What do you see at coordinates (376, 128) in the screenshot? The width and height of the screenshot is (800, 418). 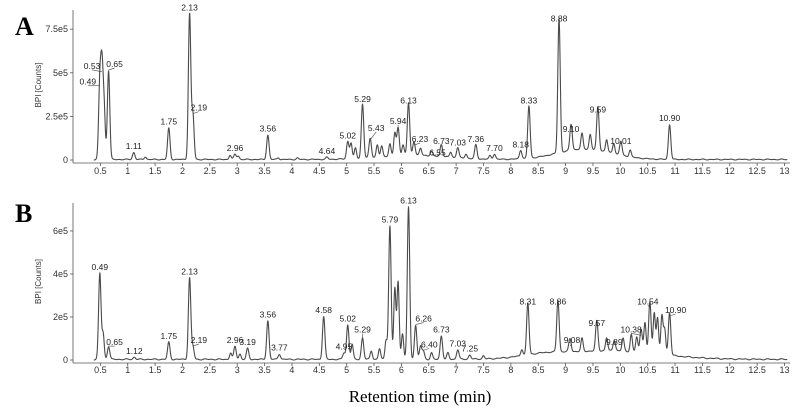 I see `peak-label: 5.43` at bounding box center [376, 128].